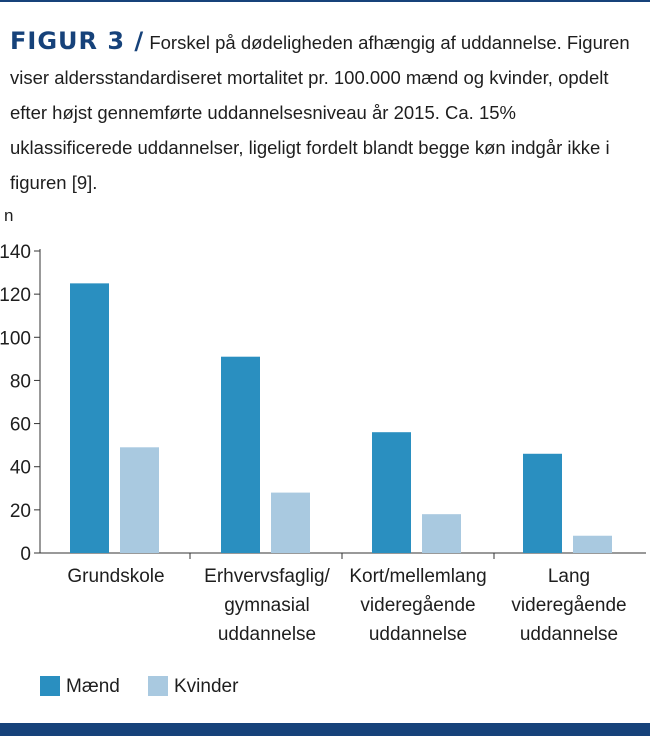  I want to click on y-tick-label-0: 0, so click(25, 554).